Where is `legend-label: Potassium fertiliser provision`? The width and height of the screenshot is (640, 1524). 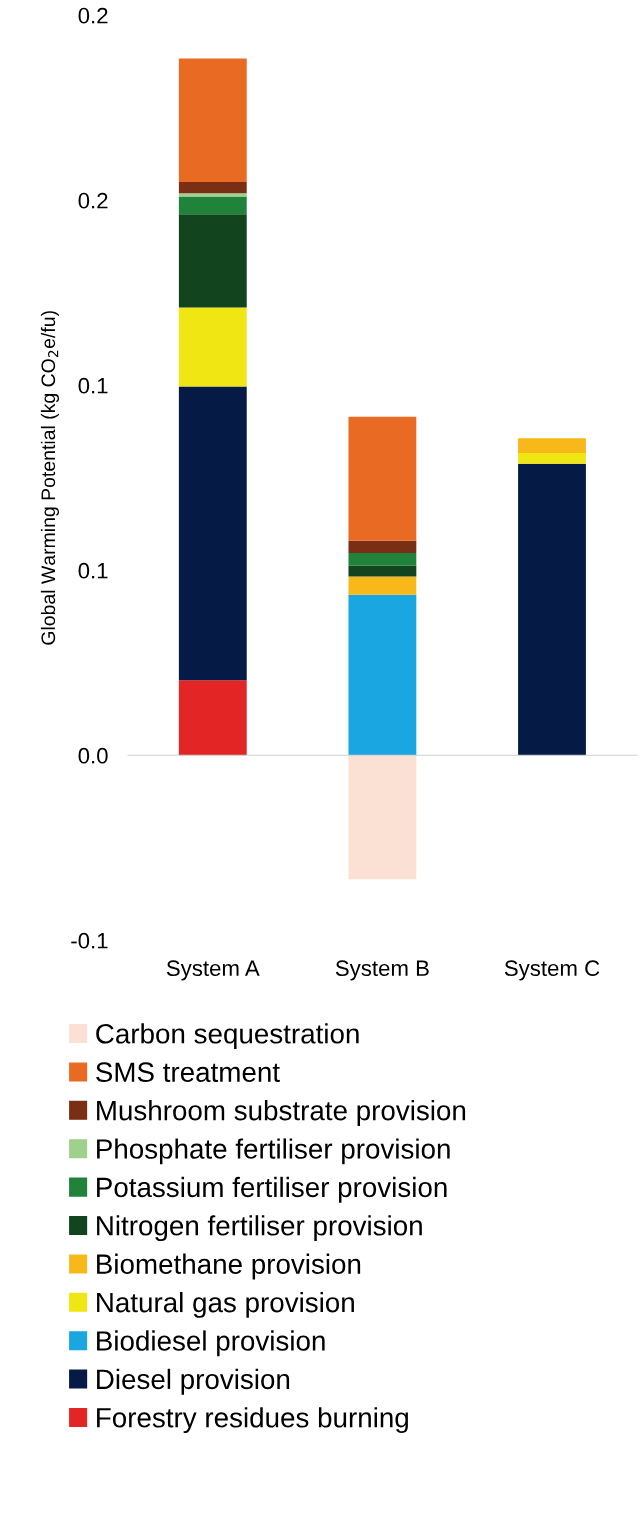 legend-label: Potassium fertiliser provision is located at coordinates (272, 1189).